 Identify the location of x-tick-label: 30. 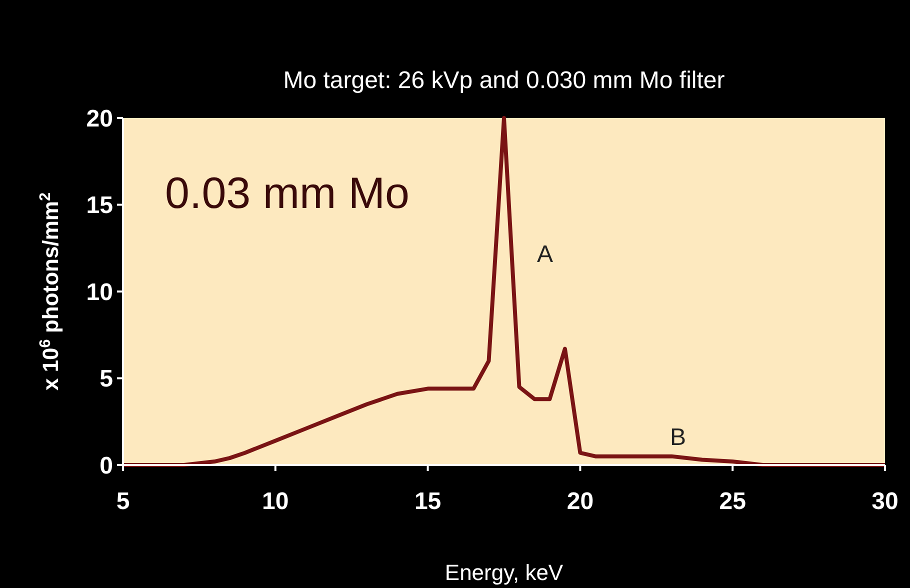
(885, 501).